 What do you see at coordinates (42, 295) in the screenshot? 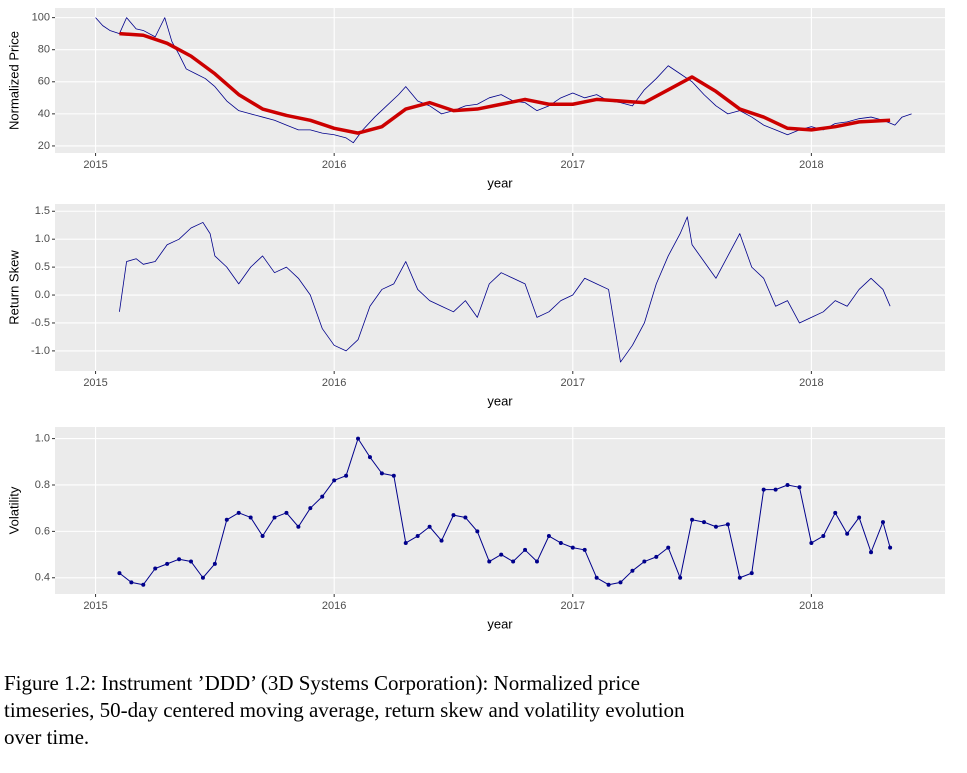
I see `y-tick-label: 0.0` at bounding box center [42, 295].